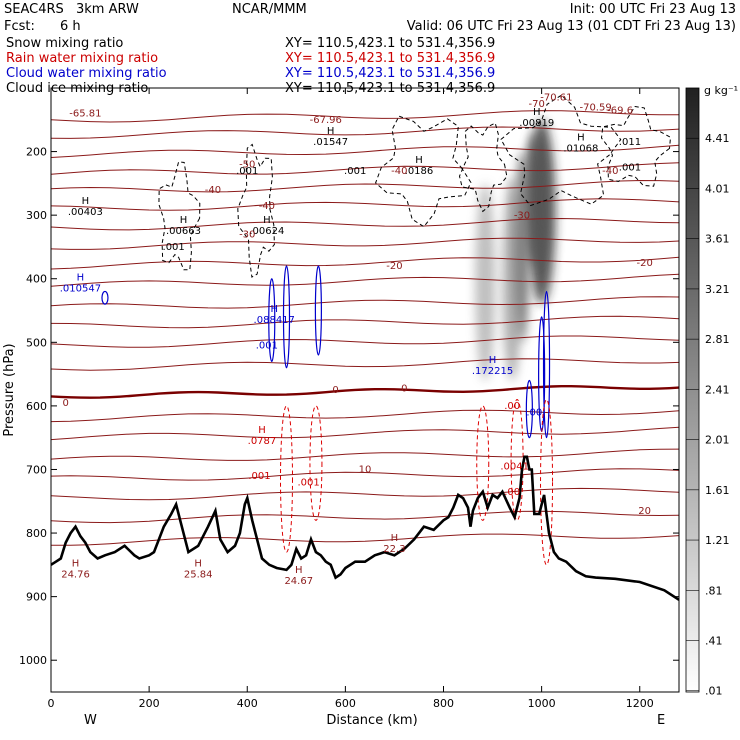 The height and width of the screenshot is (740, 740). What do you see at coordinates (64, 43) in the screenshot?
I see `field-name: Snow mixing ratio` at bounding box center [64, 43].